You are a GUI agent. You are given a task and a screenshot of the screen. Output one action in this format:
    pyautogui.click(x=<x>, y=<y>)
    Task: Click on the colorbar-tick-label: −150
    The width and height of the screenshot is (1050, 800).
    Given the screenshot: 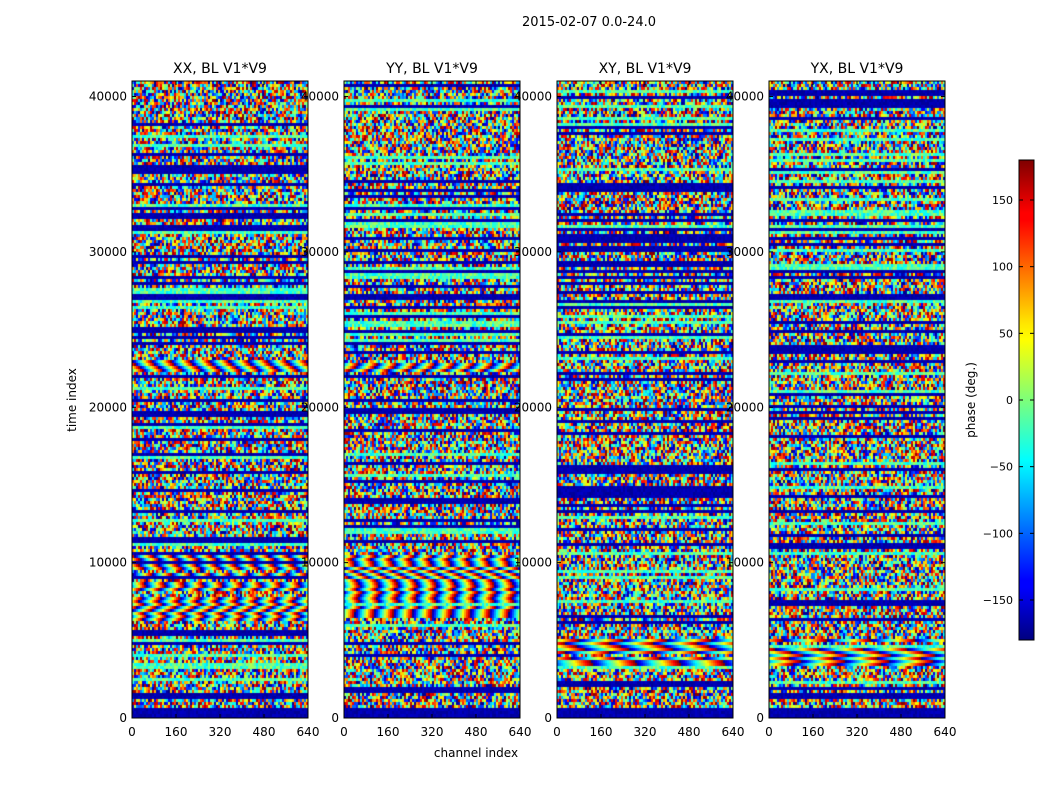 What is the action you would take?
    pyautogui.click(x=998, y=600)
    